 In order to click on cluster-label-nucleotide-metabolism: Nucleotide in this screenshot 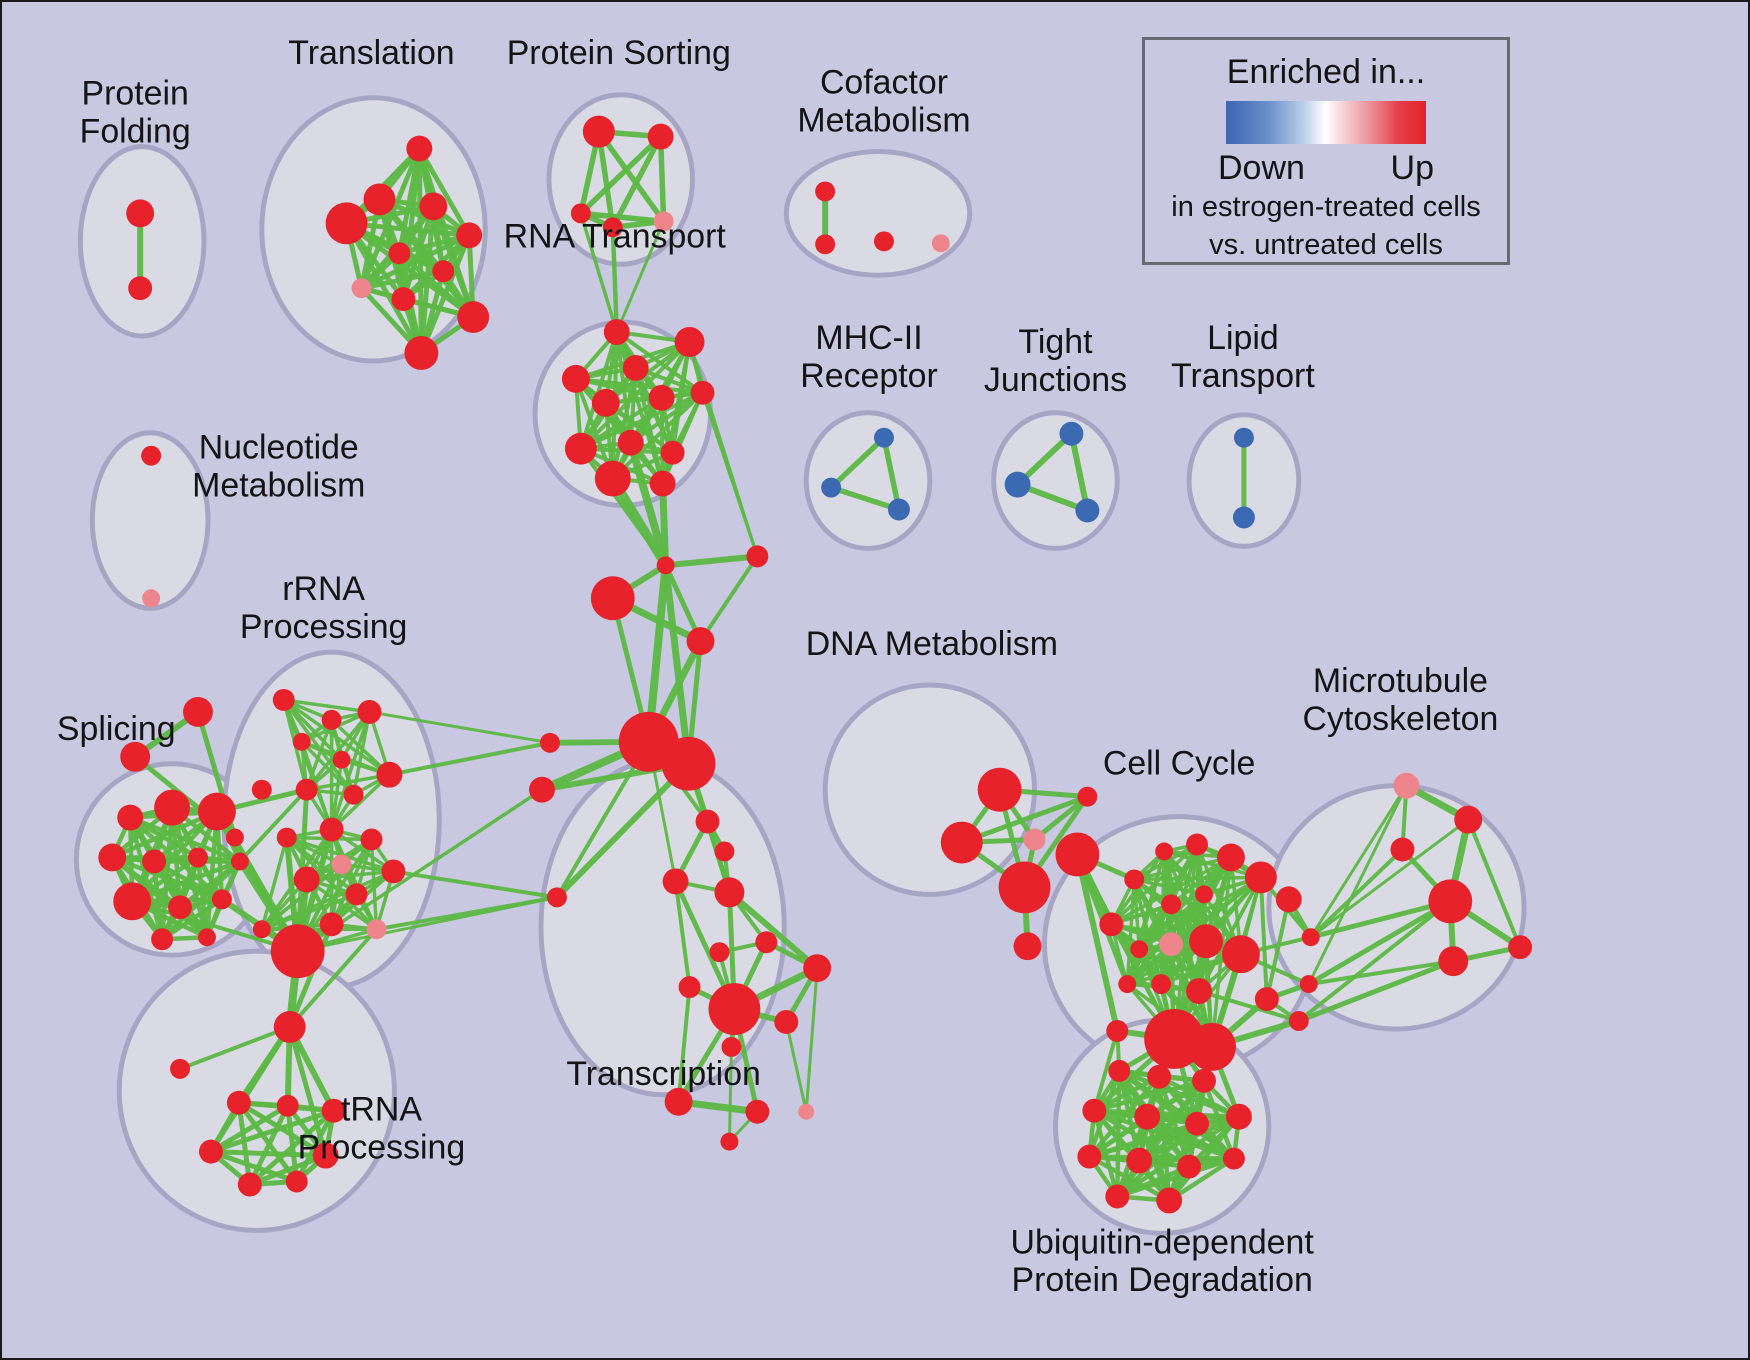, I will do `click(279, 448)`.